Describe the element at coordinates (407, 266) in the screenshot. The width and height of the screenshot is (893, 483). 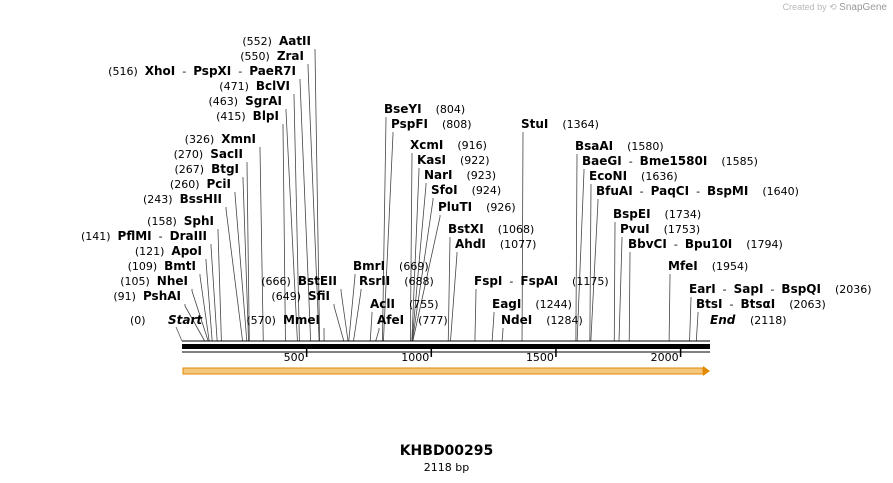
I see `cut-position: (669)` at that location.